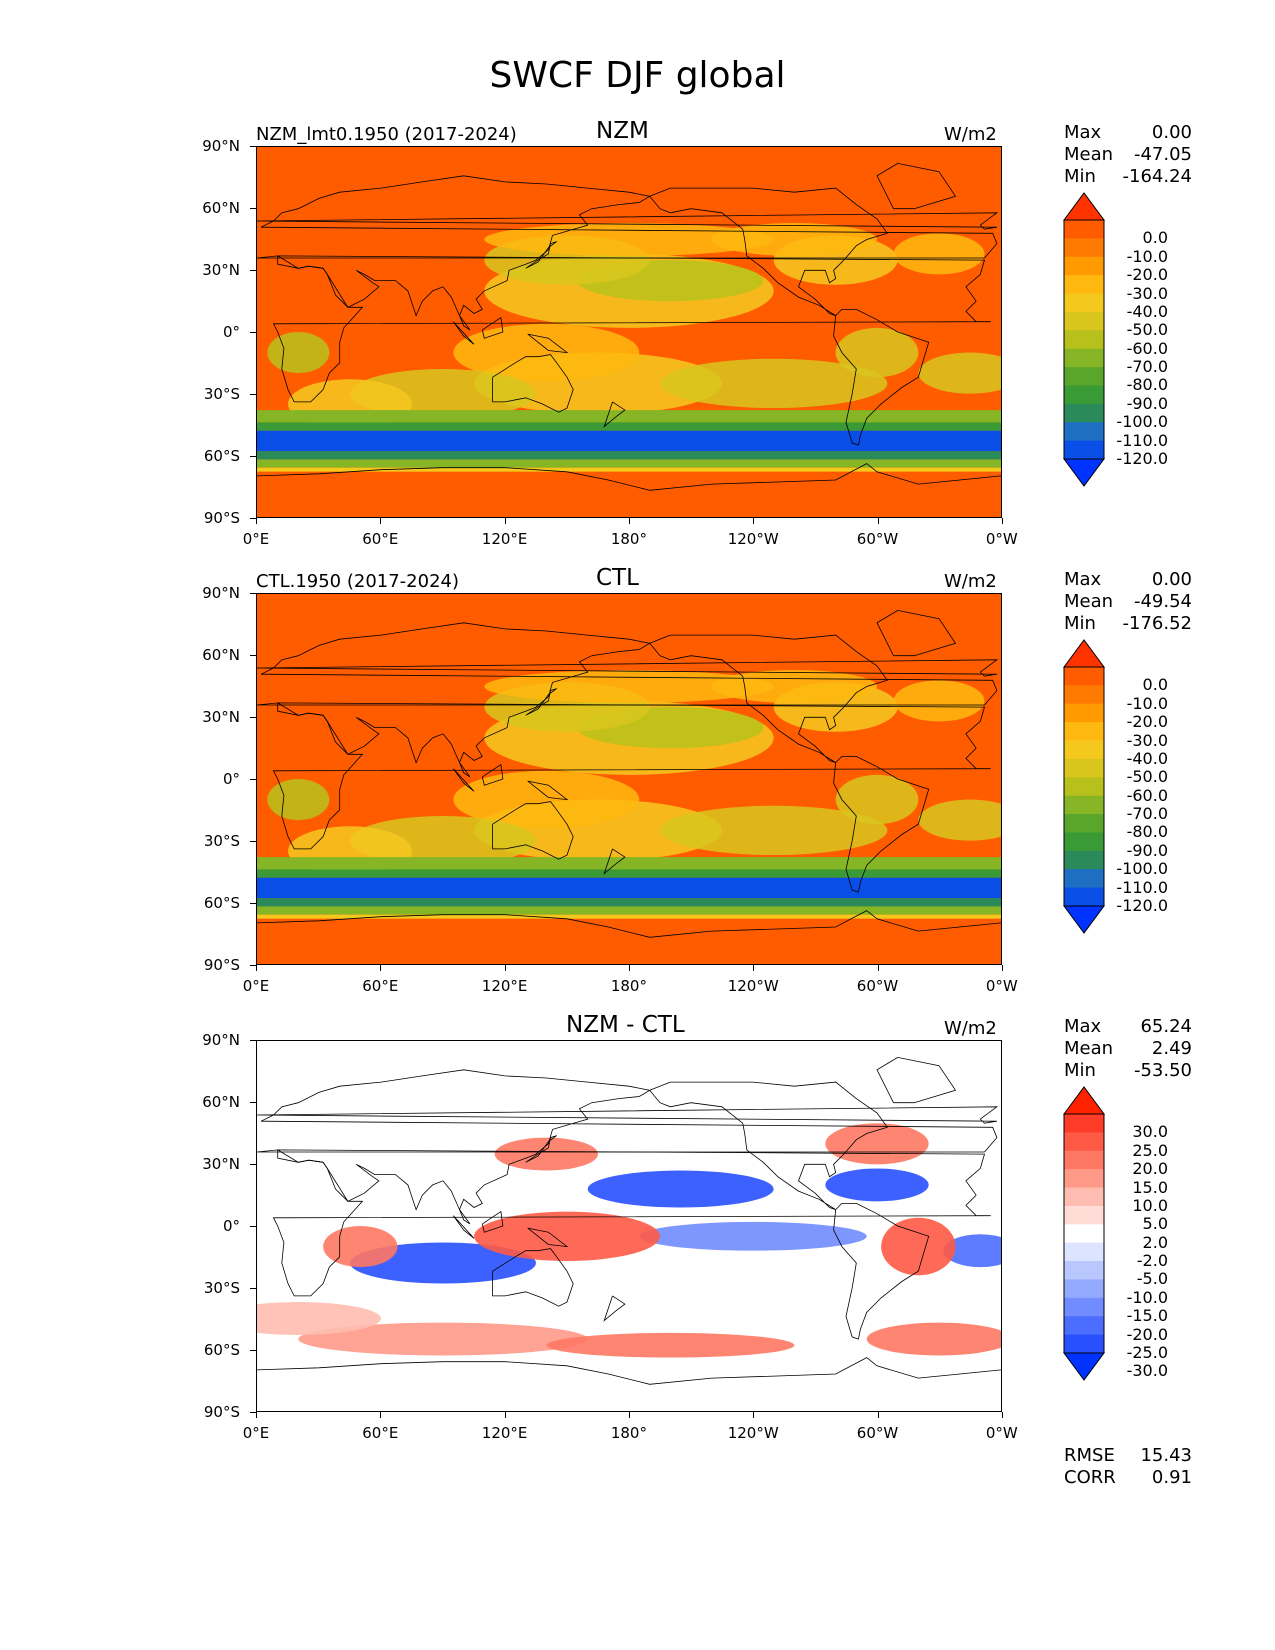 This screenshot has height=1650, width=1275. Describe the element at coordinates (221, 1164) in the screenshot. I see `lat-tick-label: 30°N` at that location.